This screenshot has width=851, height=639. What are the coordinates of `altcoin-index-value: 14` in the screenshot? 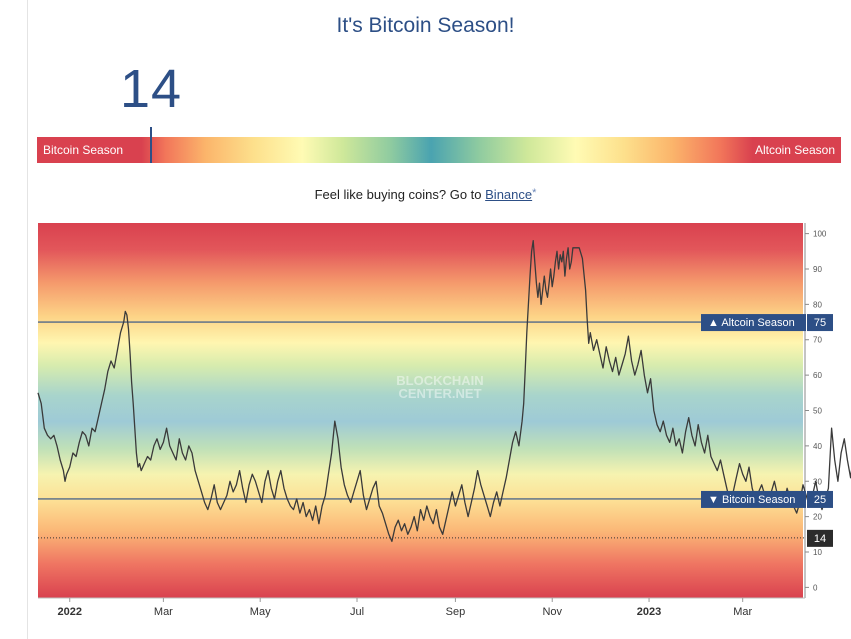 It's located at (151, 89).